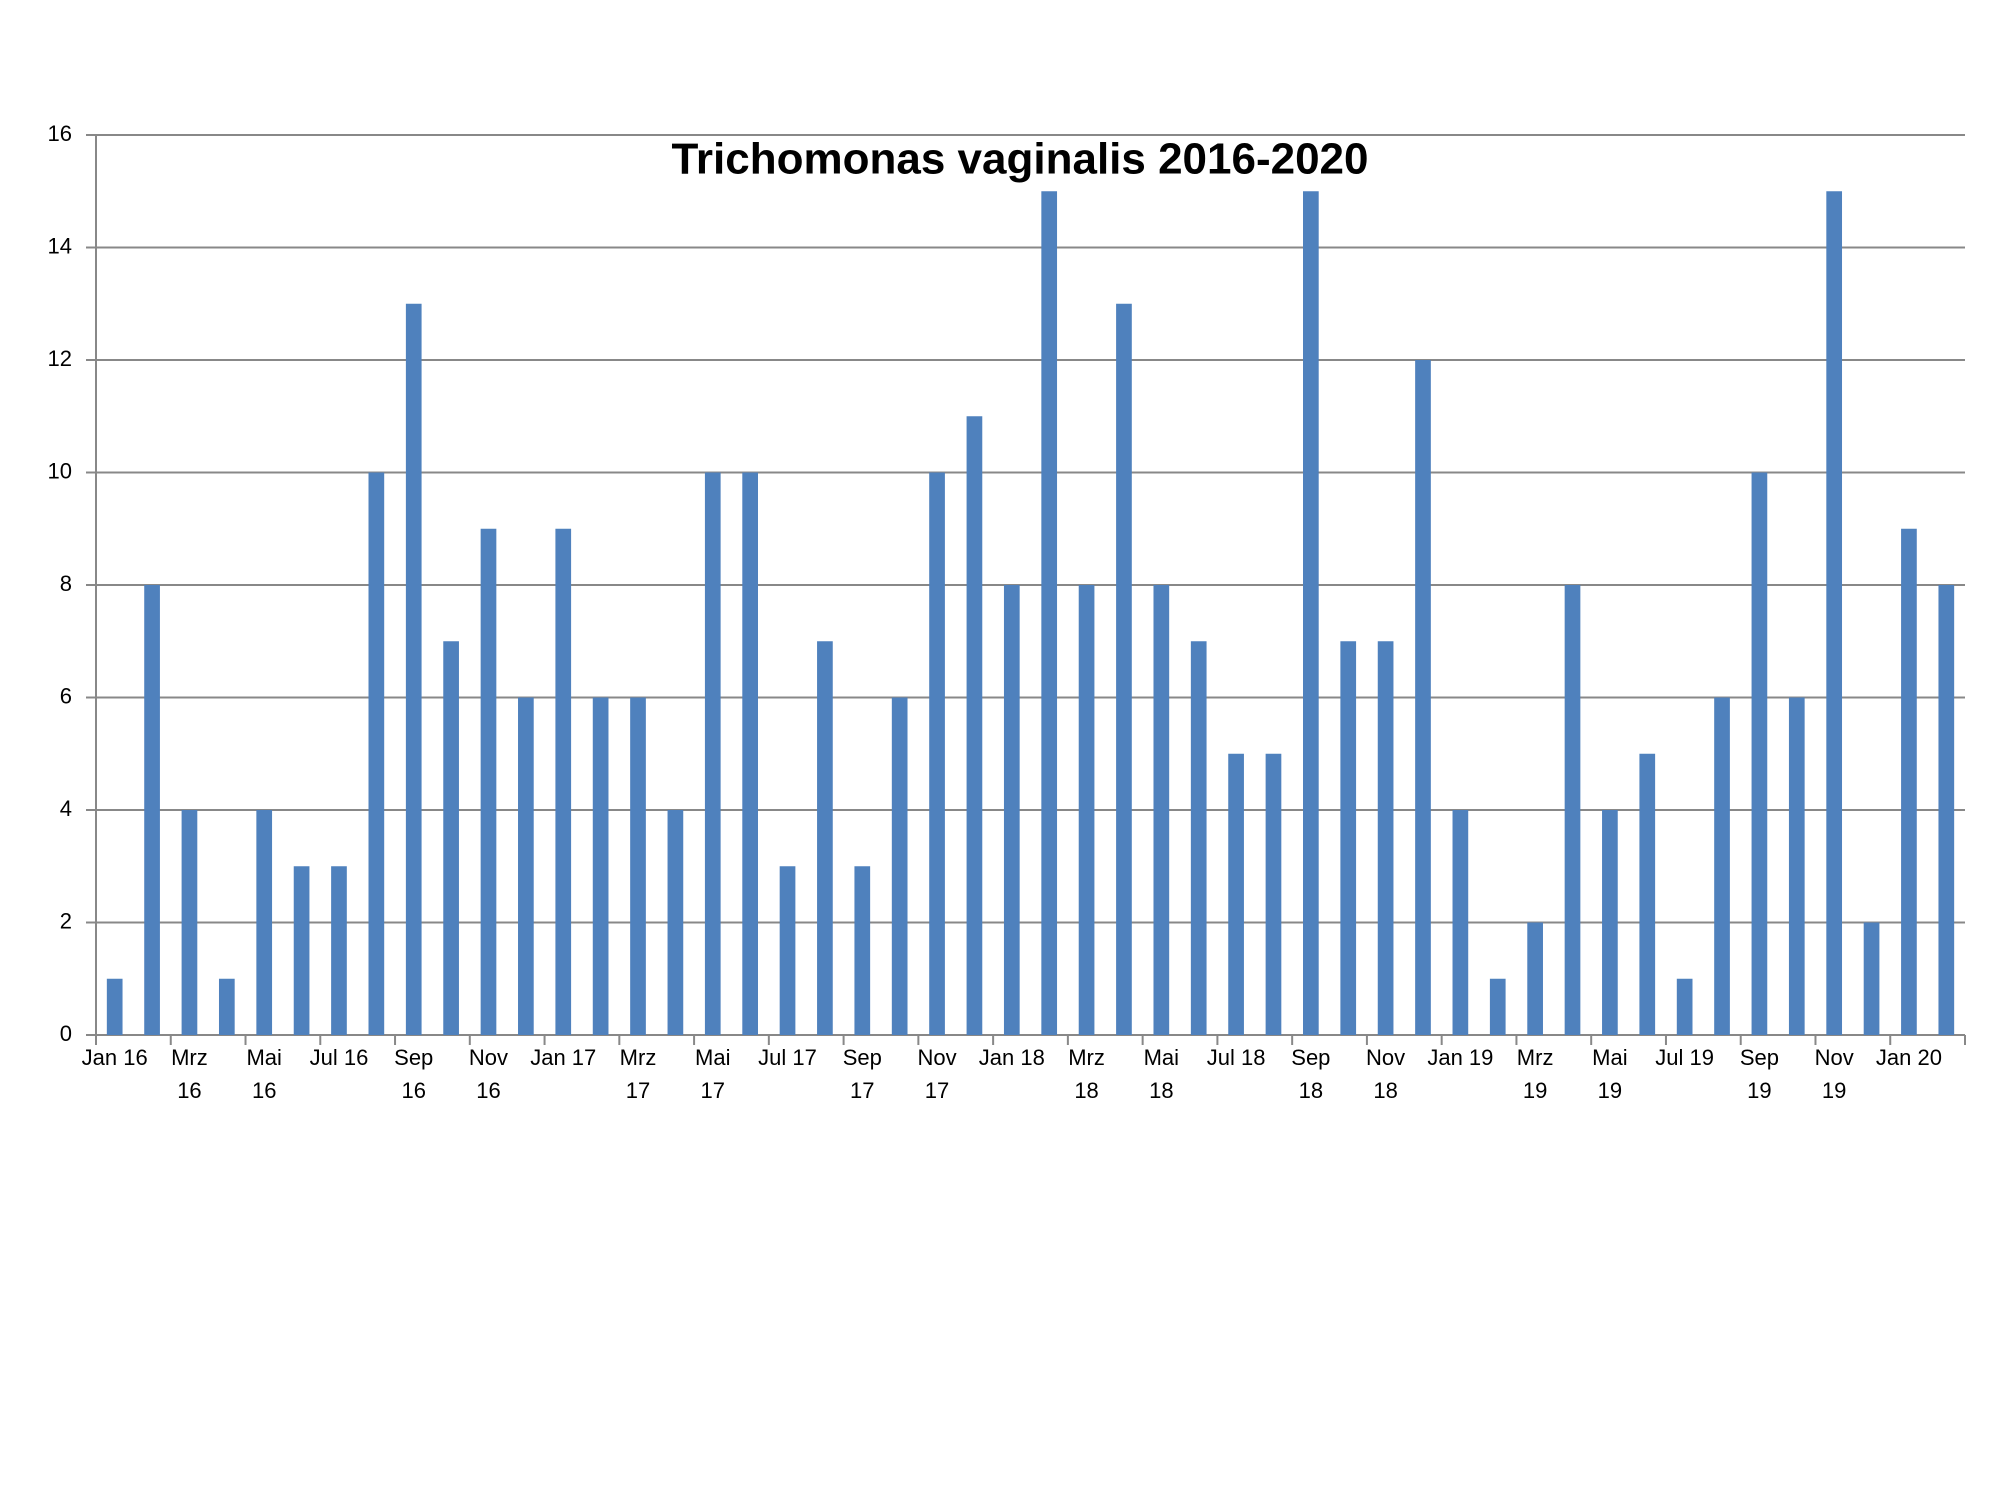  What do you see at coordinates (339, 1057) in the screenshot?
I see `x-tick-label: Jul 16` at bounding box center [339, 1057].